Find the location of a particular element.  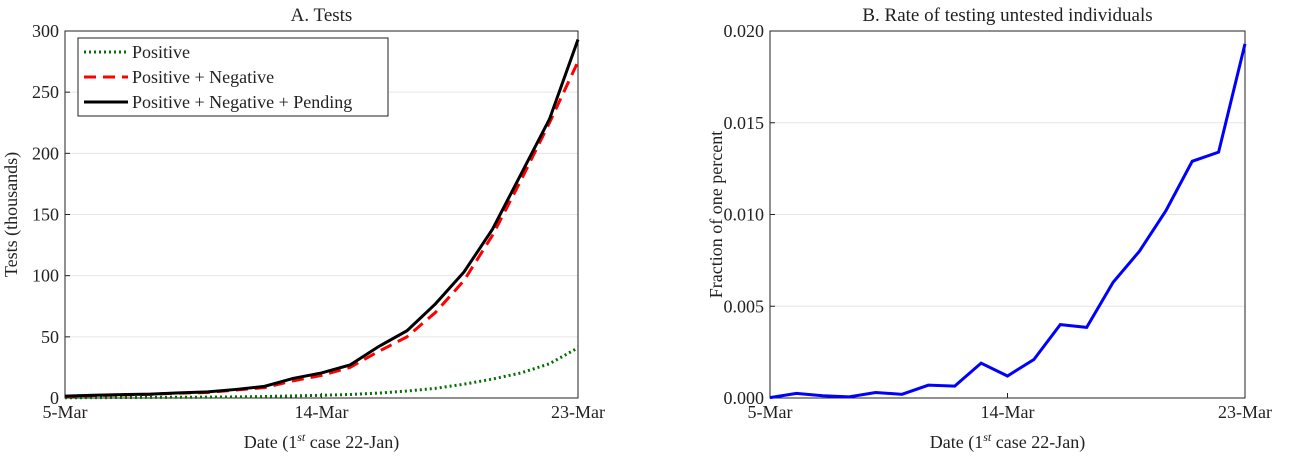

y-tick-label: 0 is located at coordinates (54, 398).